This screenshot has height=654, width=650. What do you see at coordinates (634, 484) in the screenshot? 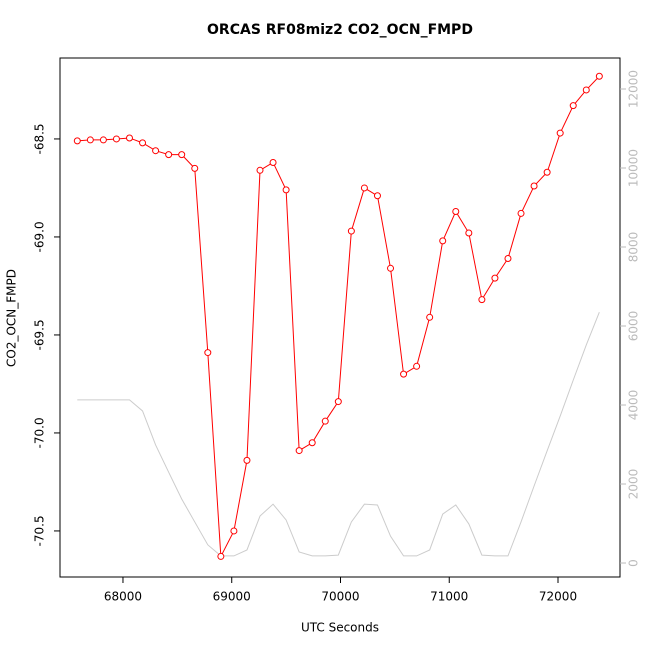
I see `y2-tick-label: 2000` at bounding box center [634, 484].